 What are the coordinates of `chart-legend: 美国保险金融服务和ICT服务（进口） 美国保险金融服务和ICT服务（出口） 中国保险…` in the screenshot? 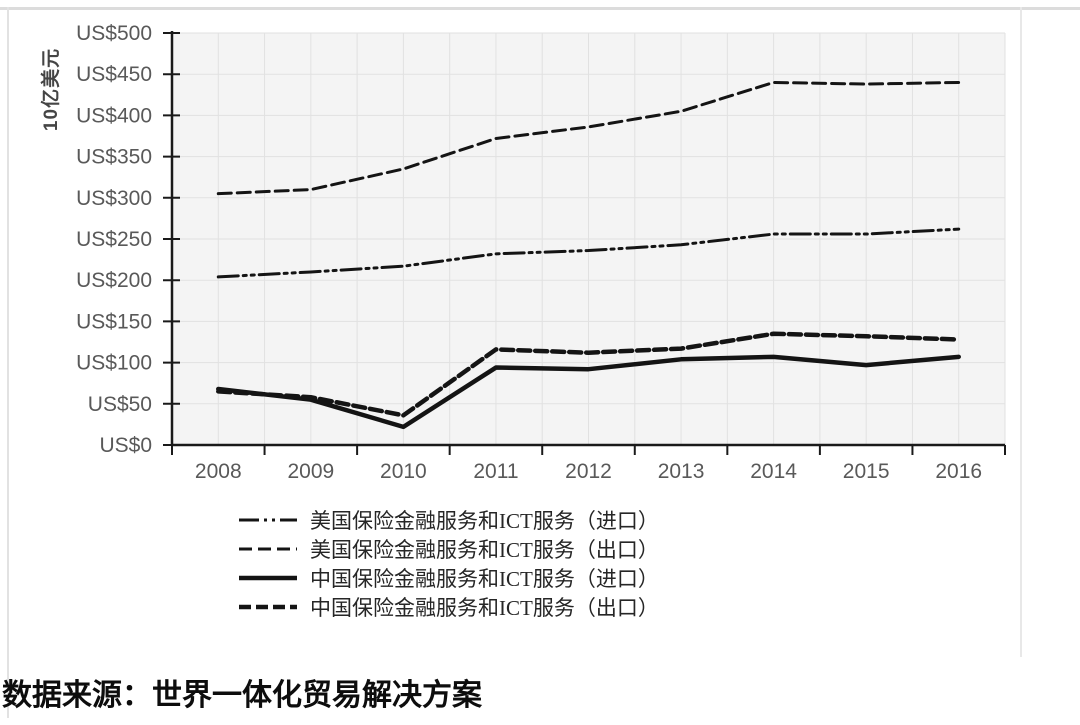 It's located at (448, 563).